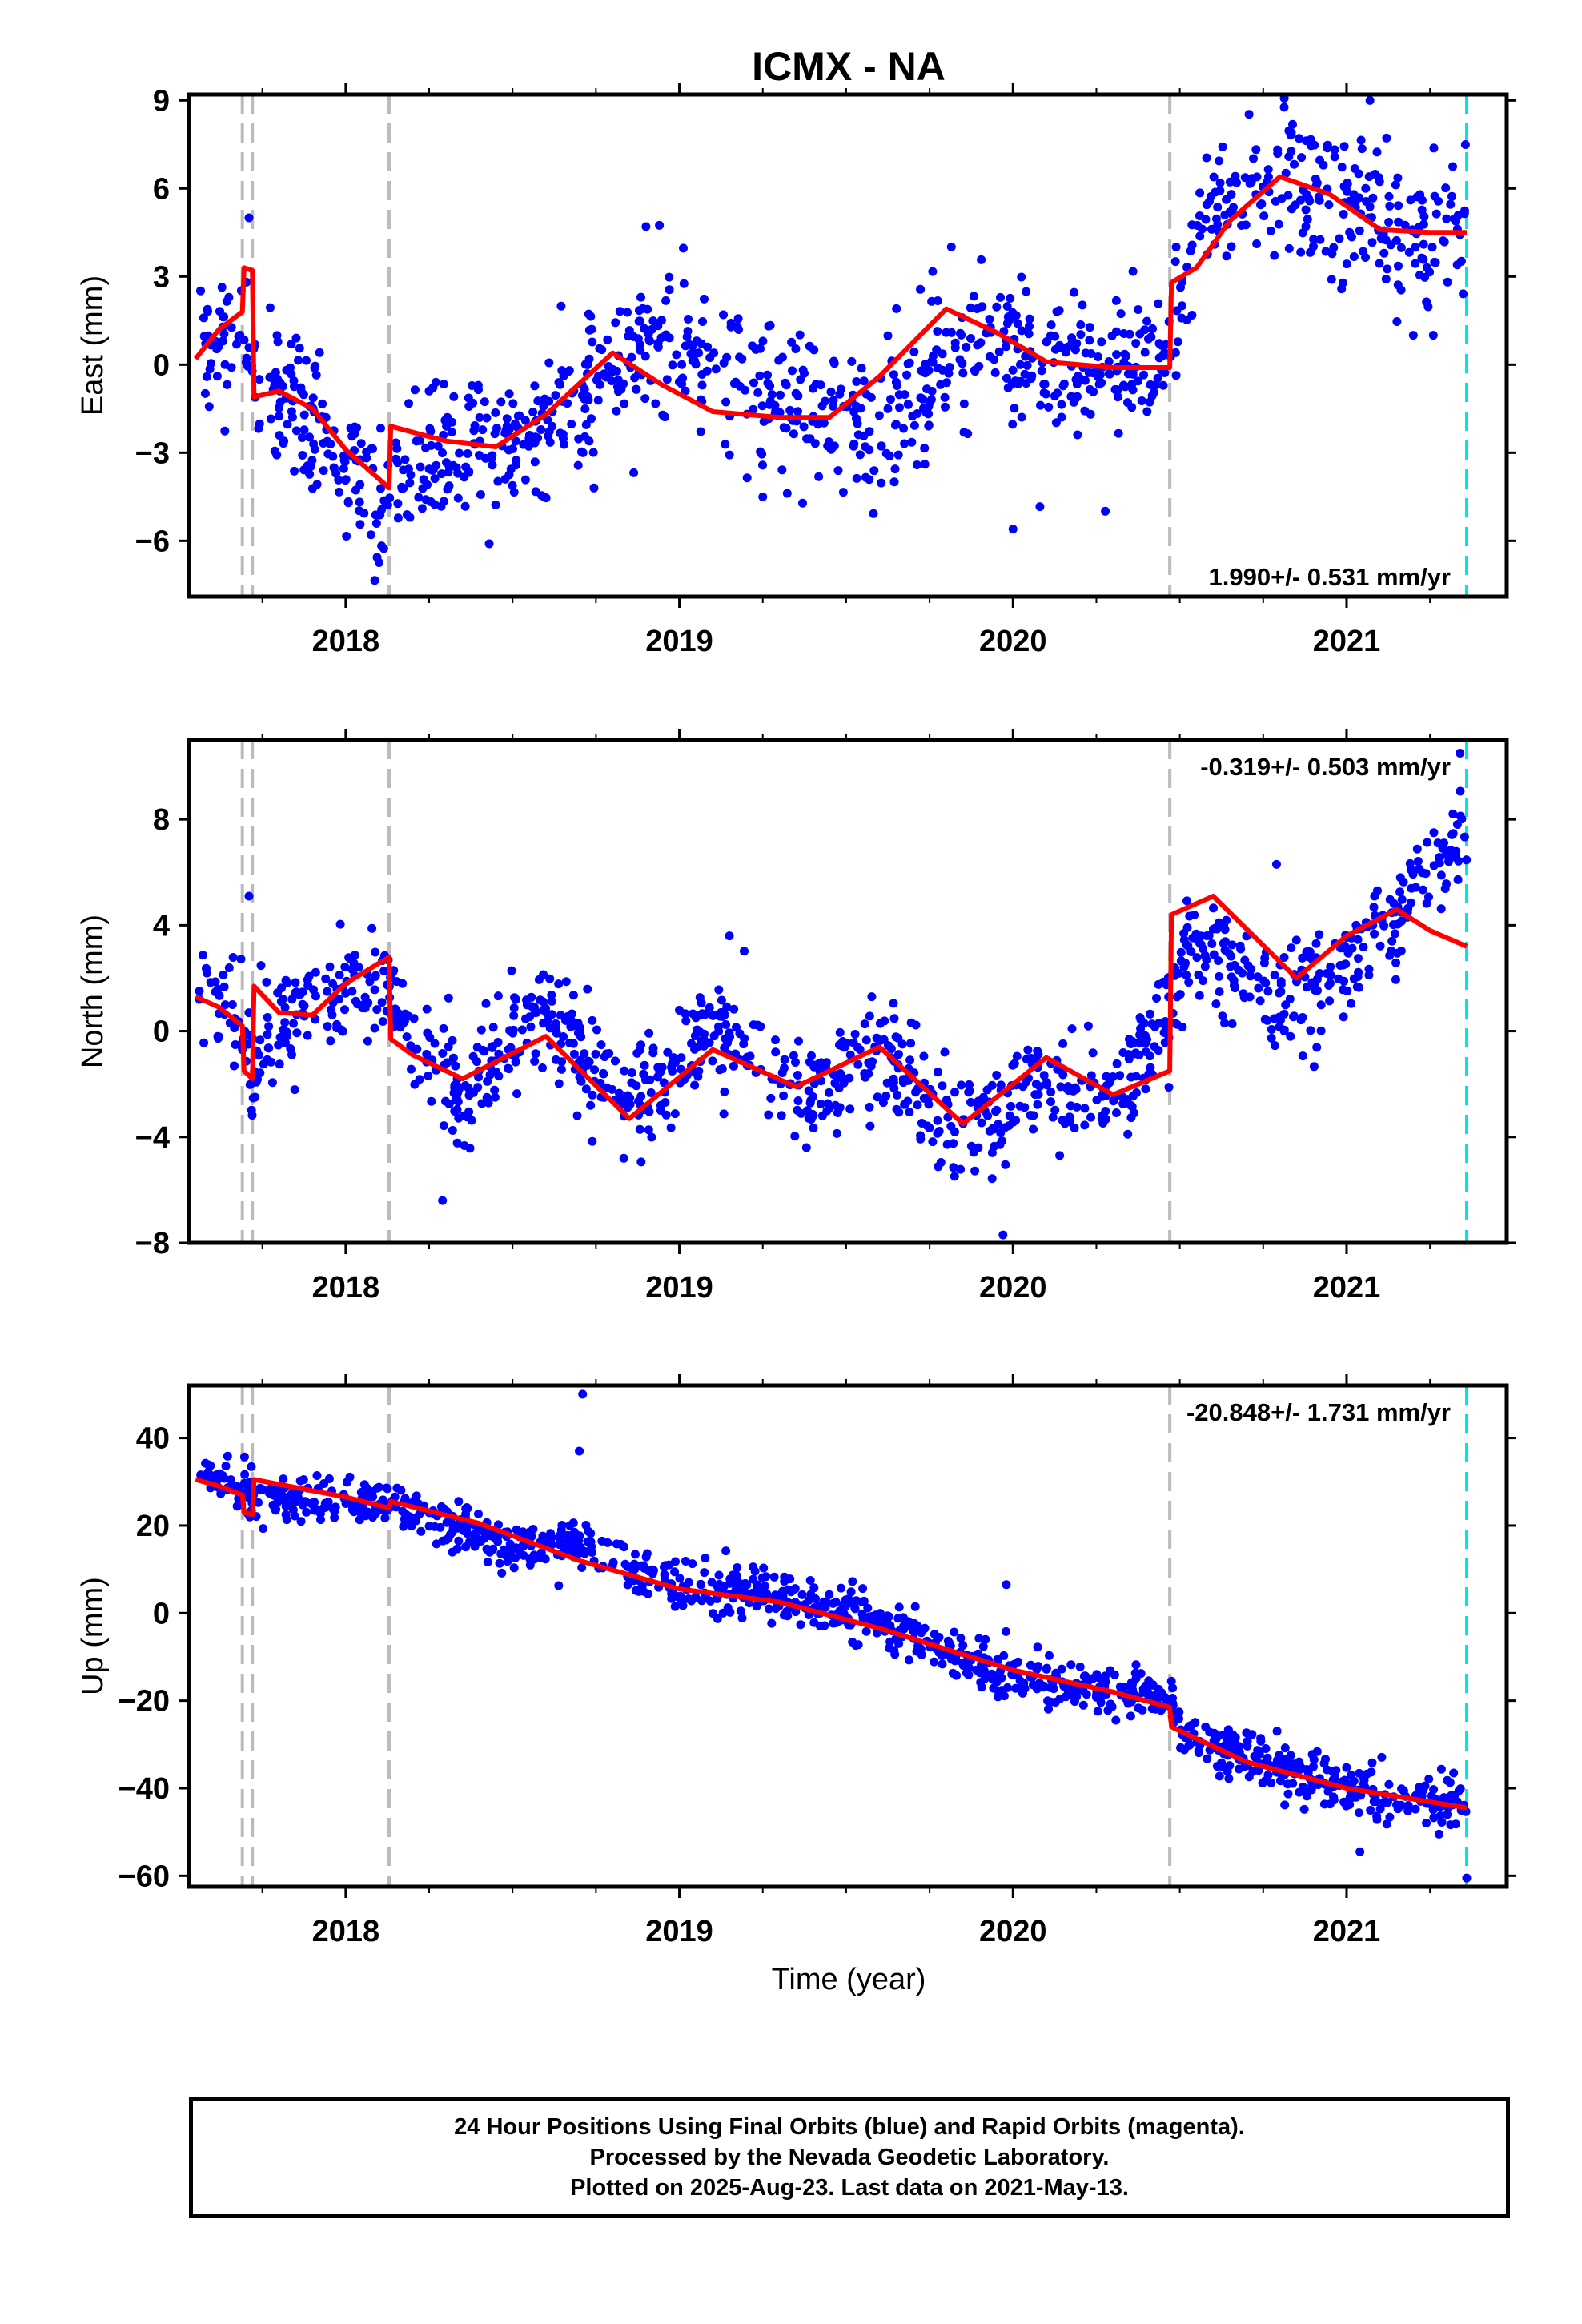 The width and height of the screenshot is (1582, 2324). Describe the element at coordinates (152, 541) in the screenshot. I see `east-y-tick-label: −6` at that location.